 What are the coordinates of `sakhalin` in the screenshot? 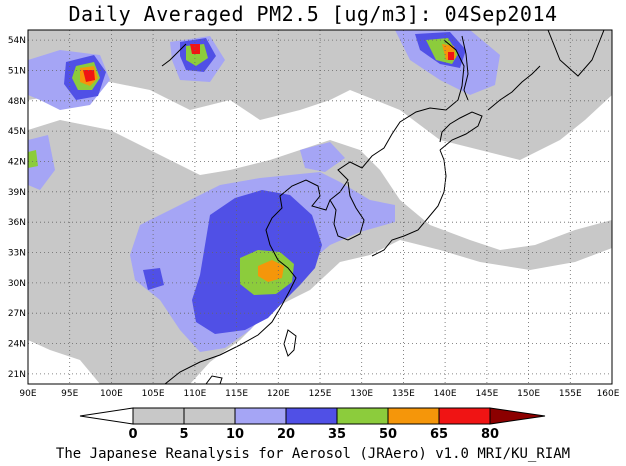 It's located at (465, 68).